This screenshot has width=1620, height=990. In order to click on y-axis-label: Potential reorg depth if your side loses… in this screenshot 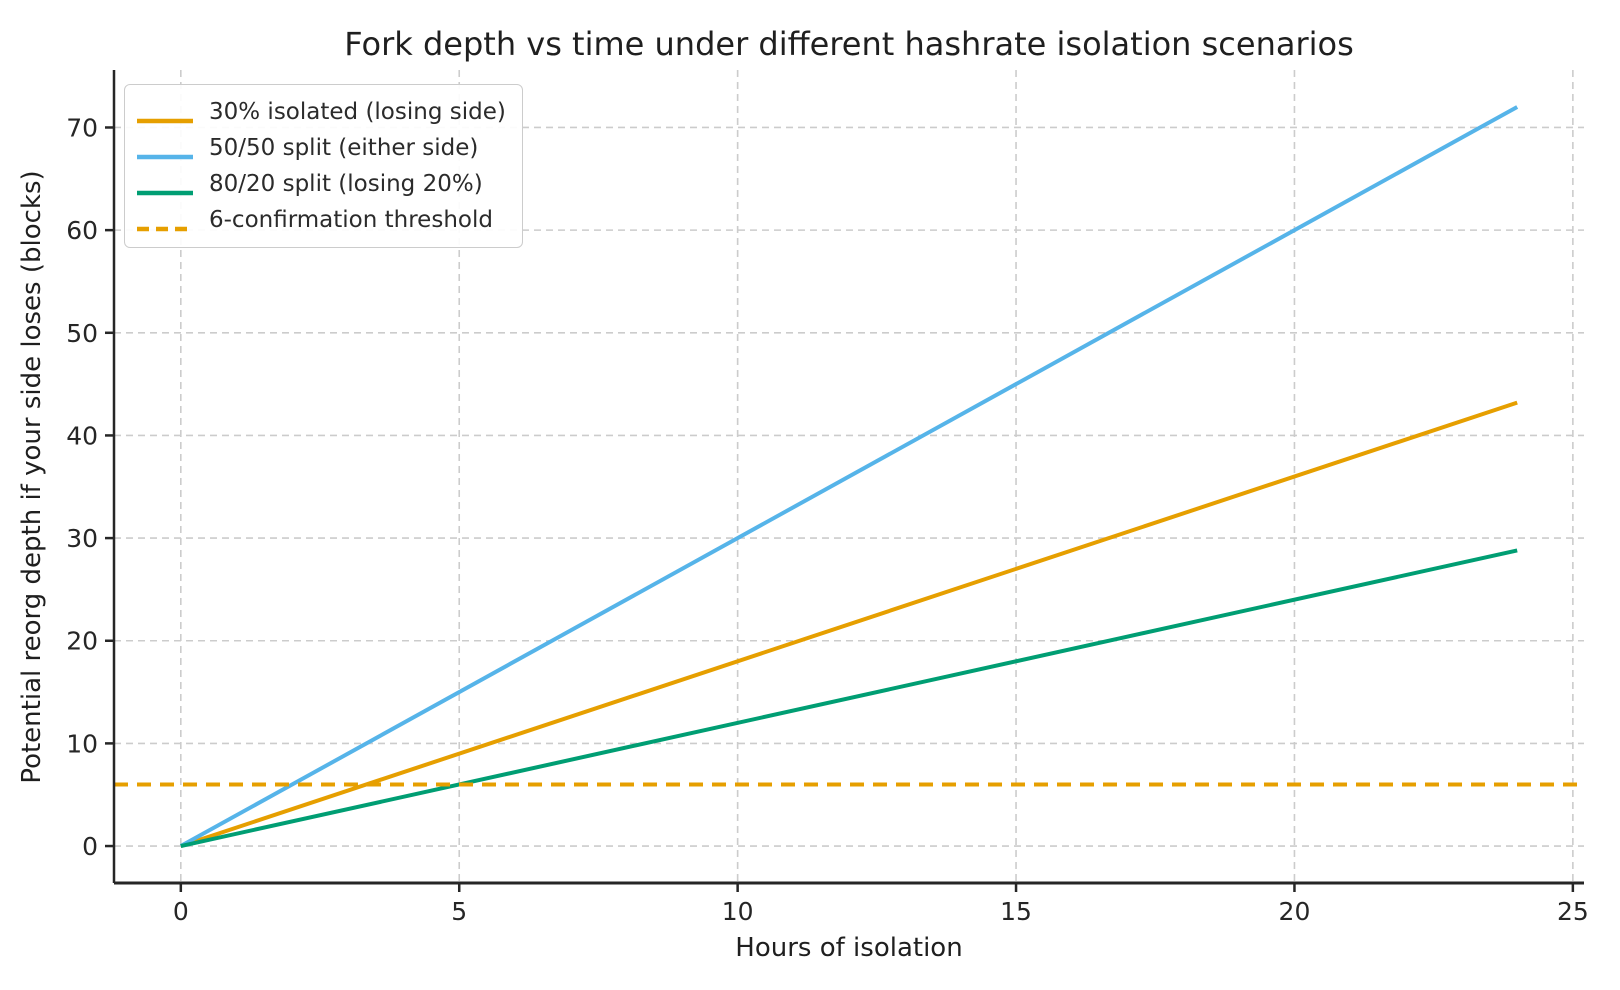, I will do `click(32, 476)`.